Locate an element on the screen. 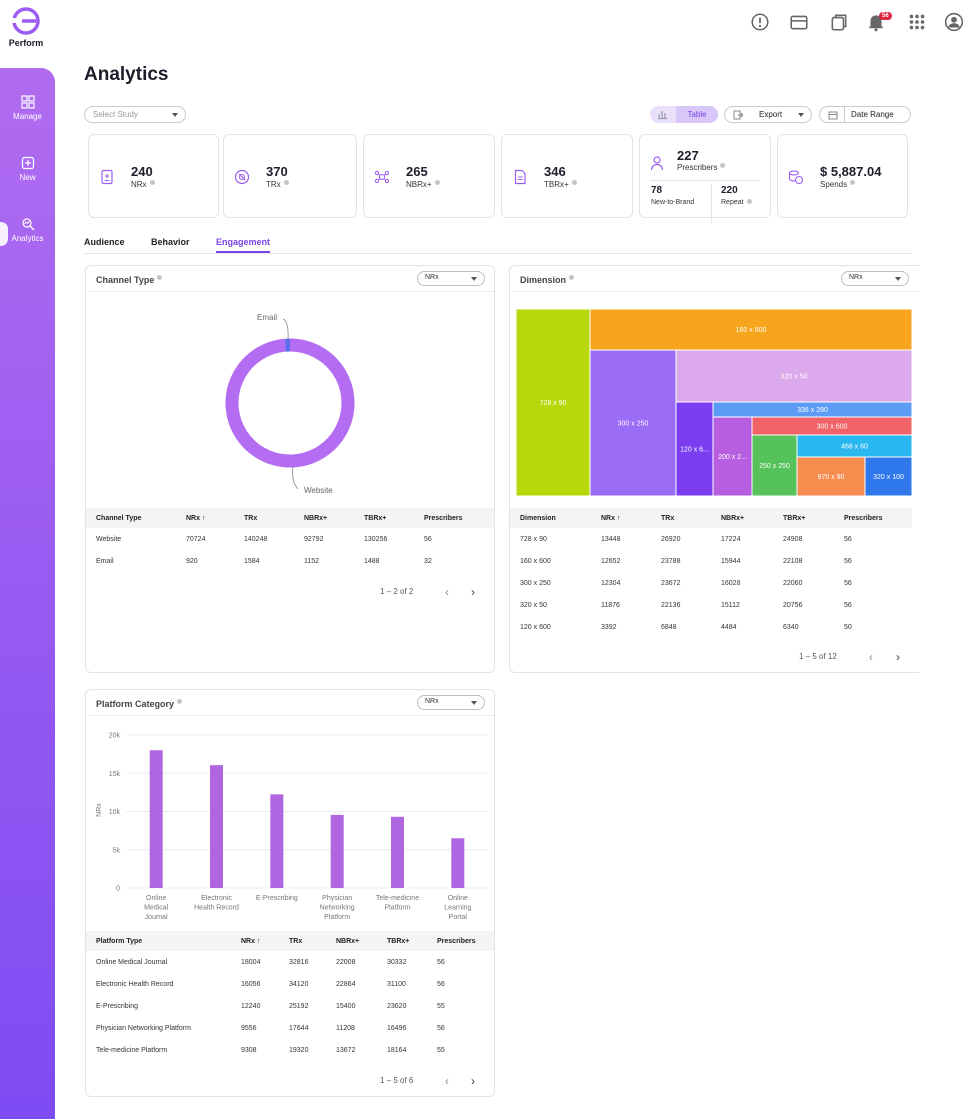 The width and height of the screenshot is (967, 1119). table-cell: 140248 is located at coordinates (256, 539).